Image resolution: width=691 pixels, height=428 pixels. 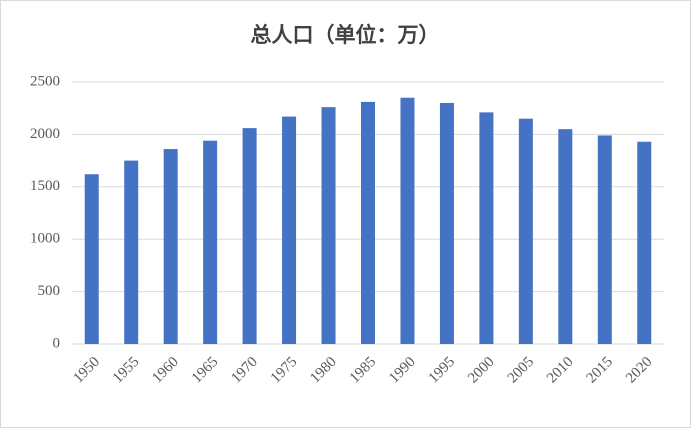 What do you see at coordinates (45, 81) in the screenshot?
I see `y-tick-label: 2500` at bounding box center [45, 81].